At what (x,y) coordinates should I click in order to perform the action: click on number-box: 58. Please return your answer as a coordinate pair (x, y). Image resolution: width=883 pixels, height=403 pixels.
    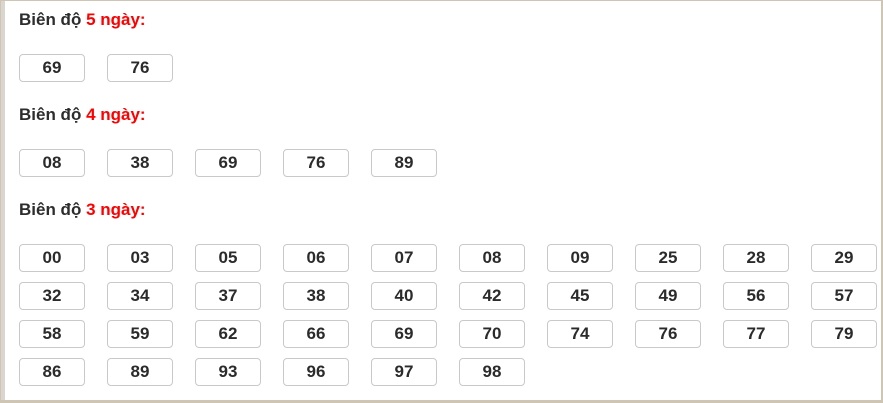
    Looking at the image, I should click on (52, 334).